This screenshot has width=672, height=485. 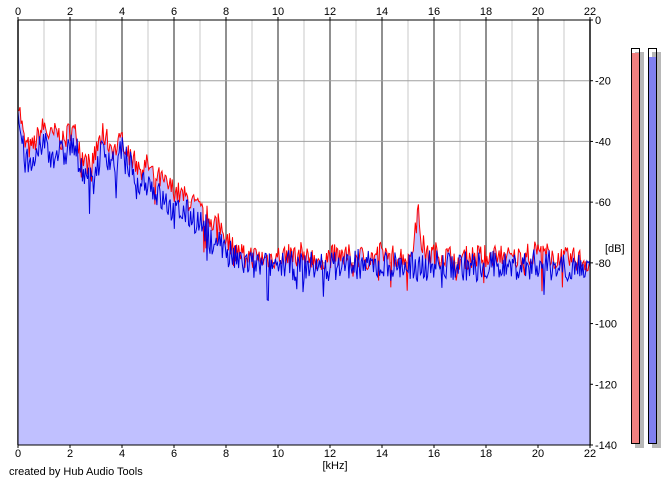 What do you see at coordinates (615, 249) in the screenshot?
I see `y-axis-label: [dB]` at bounding box center [615, 249].